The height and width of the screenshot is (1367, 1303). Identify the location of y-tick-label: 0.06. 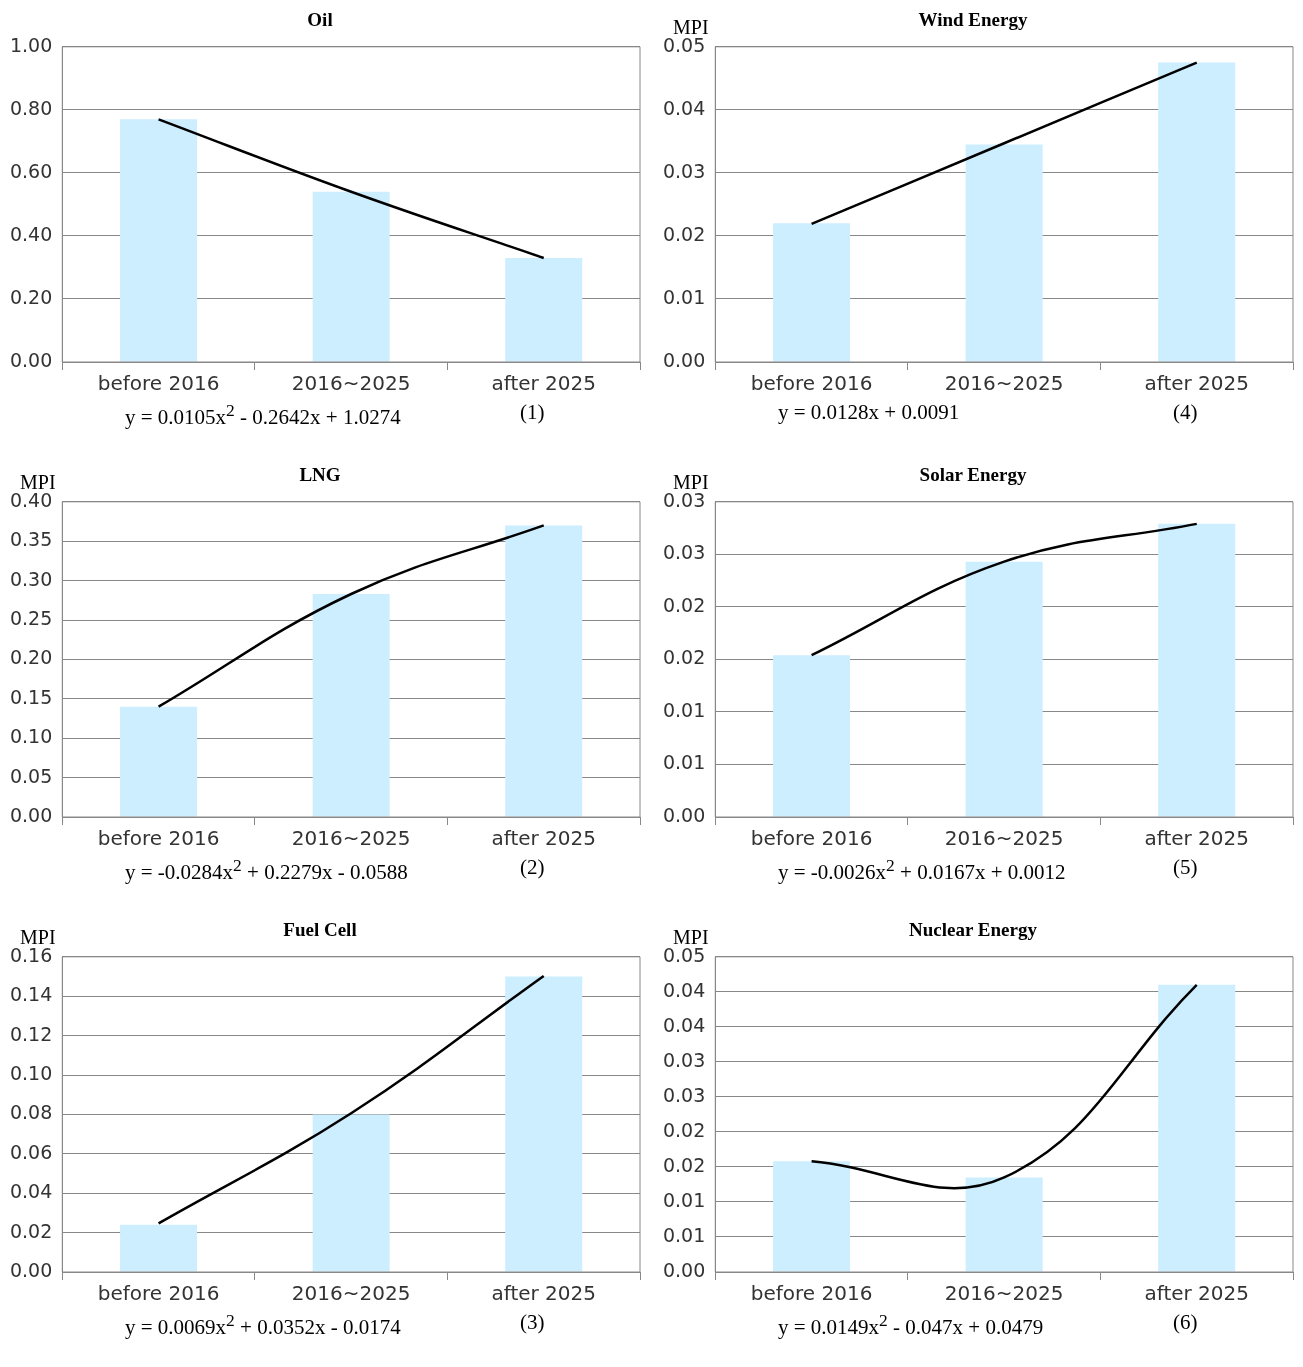
(31, 1151).